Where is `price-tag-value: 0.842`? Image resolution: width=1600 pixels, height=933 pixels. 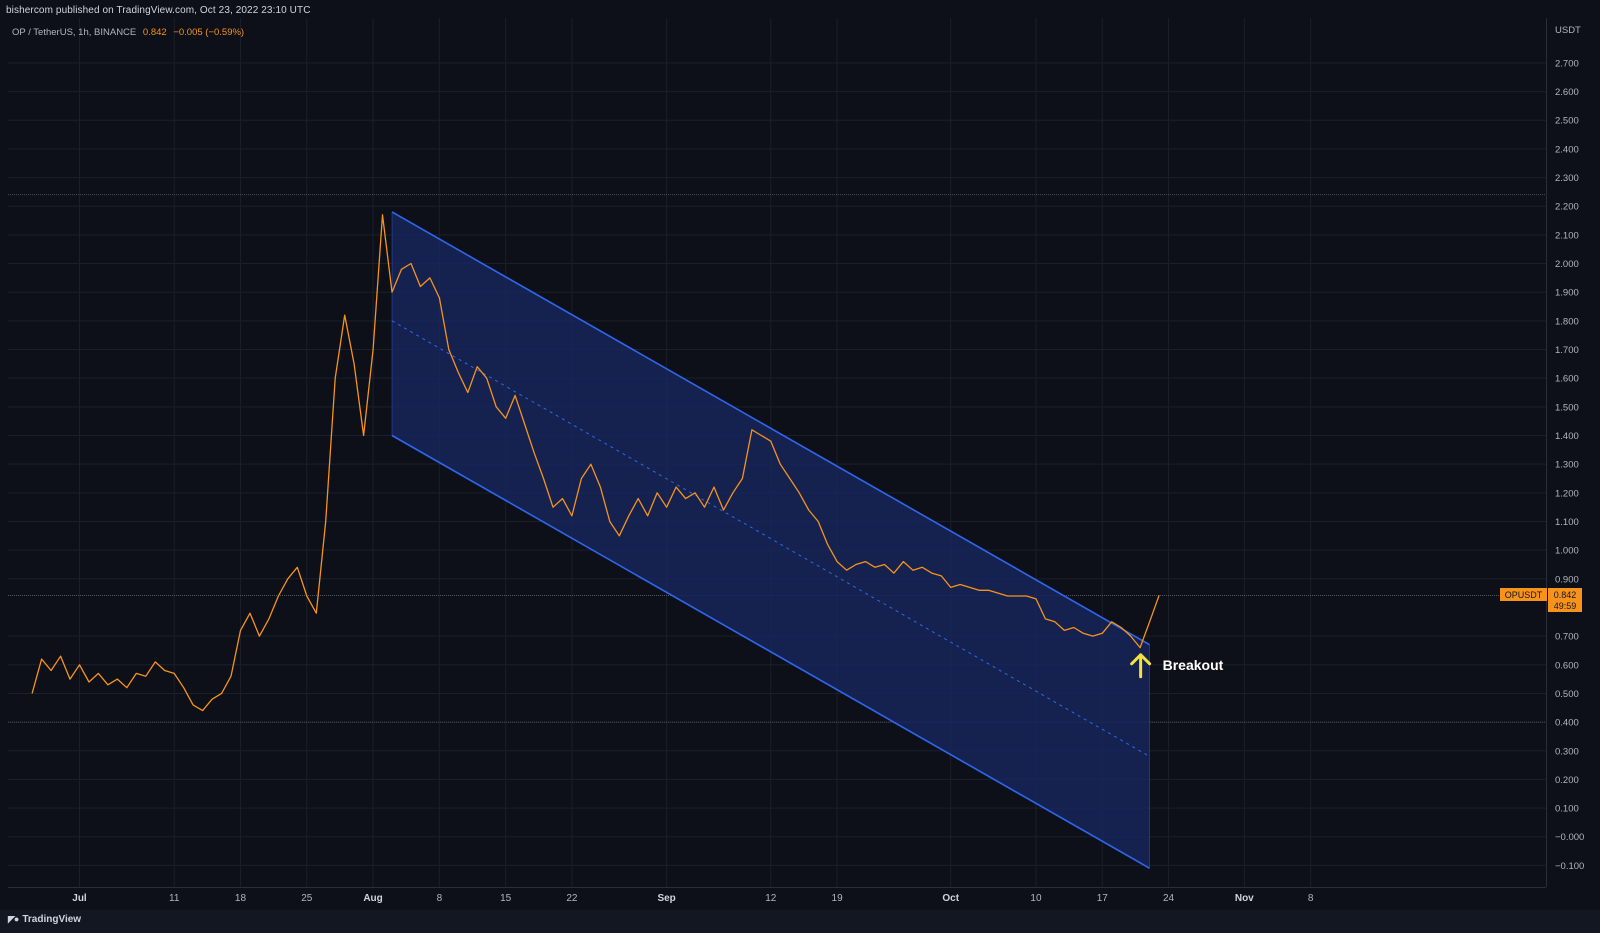 price-tag-value: 0.842 is located at coordinates (1565, 595).